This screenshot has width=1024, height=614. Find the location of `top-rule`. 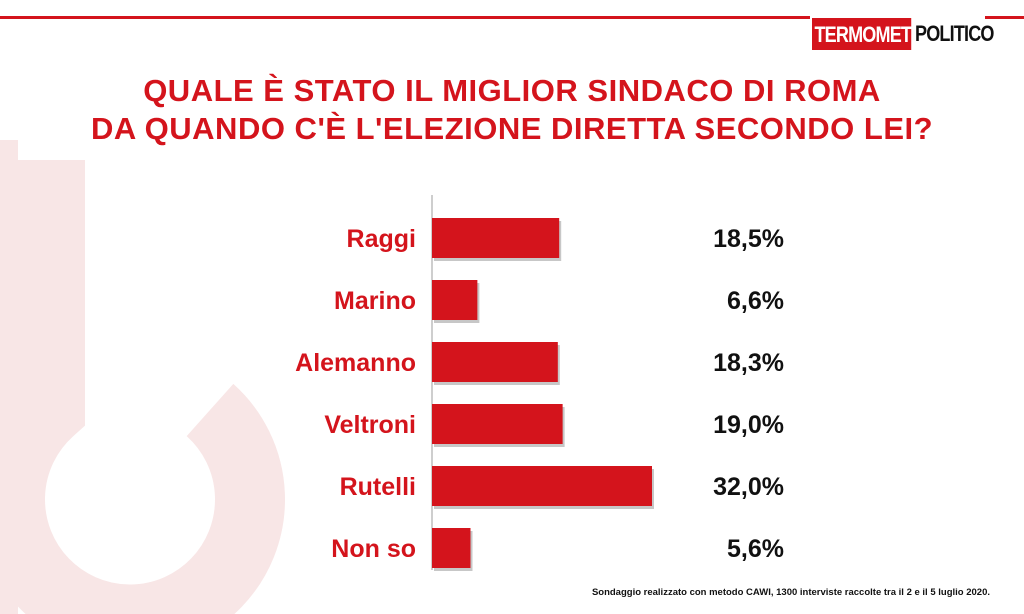

top-rule is located at coordinates (405, 17).